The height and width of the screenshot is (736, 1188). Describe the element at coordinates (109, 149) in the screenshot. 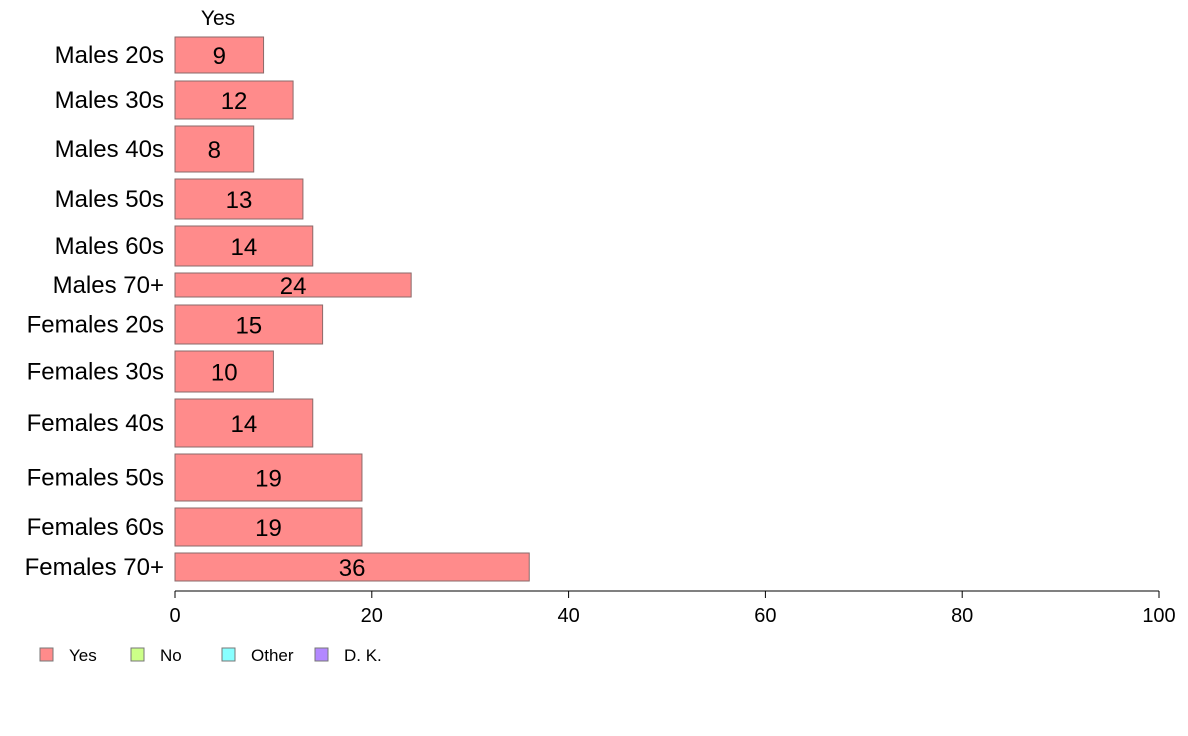

I see `category-label: Males 40s` at that location.